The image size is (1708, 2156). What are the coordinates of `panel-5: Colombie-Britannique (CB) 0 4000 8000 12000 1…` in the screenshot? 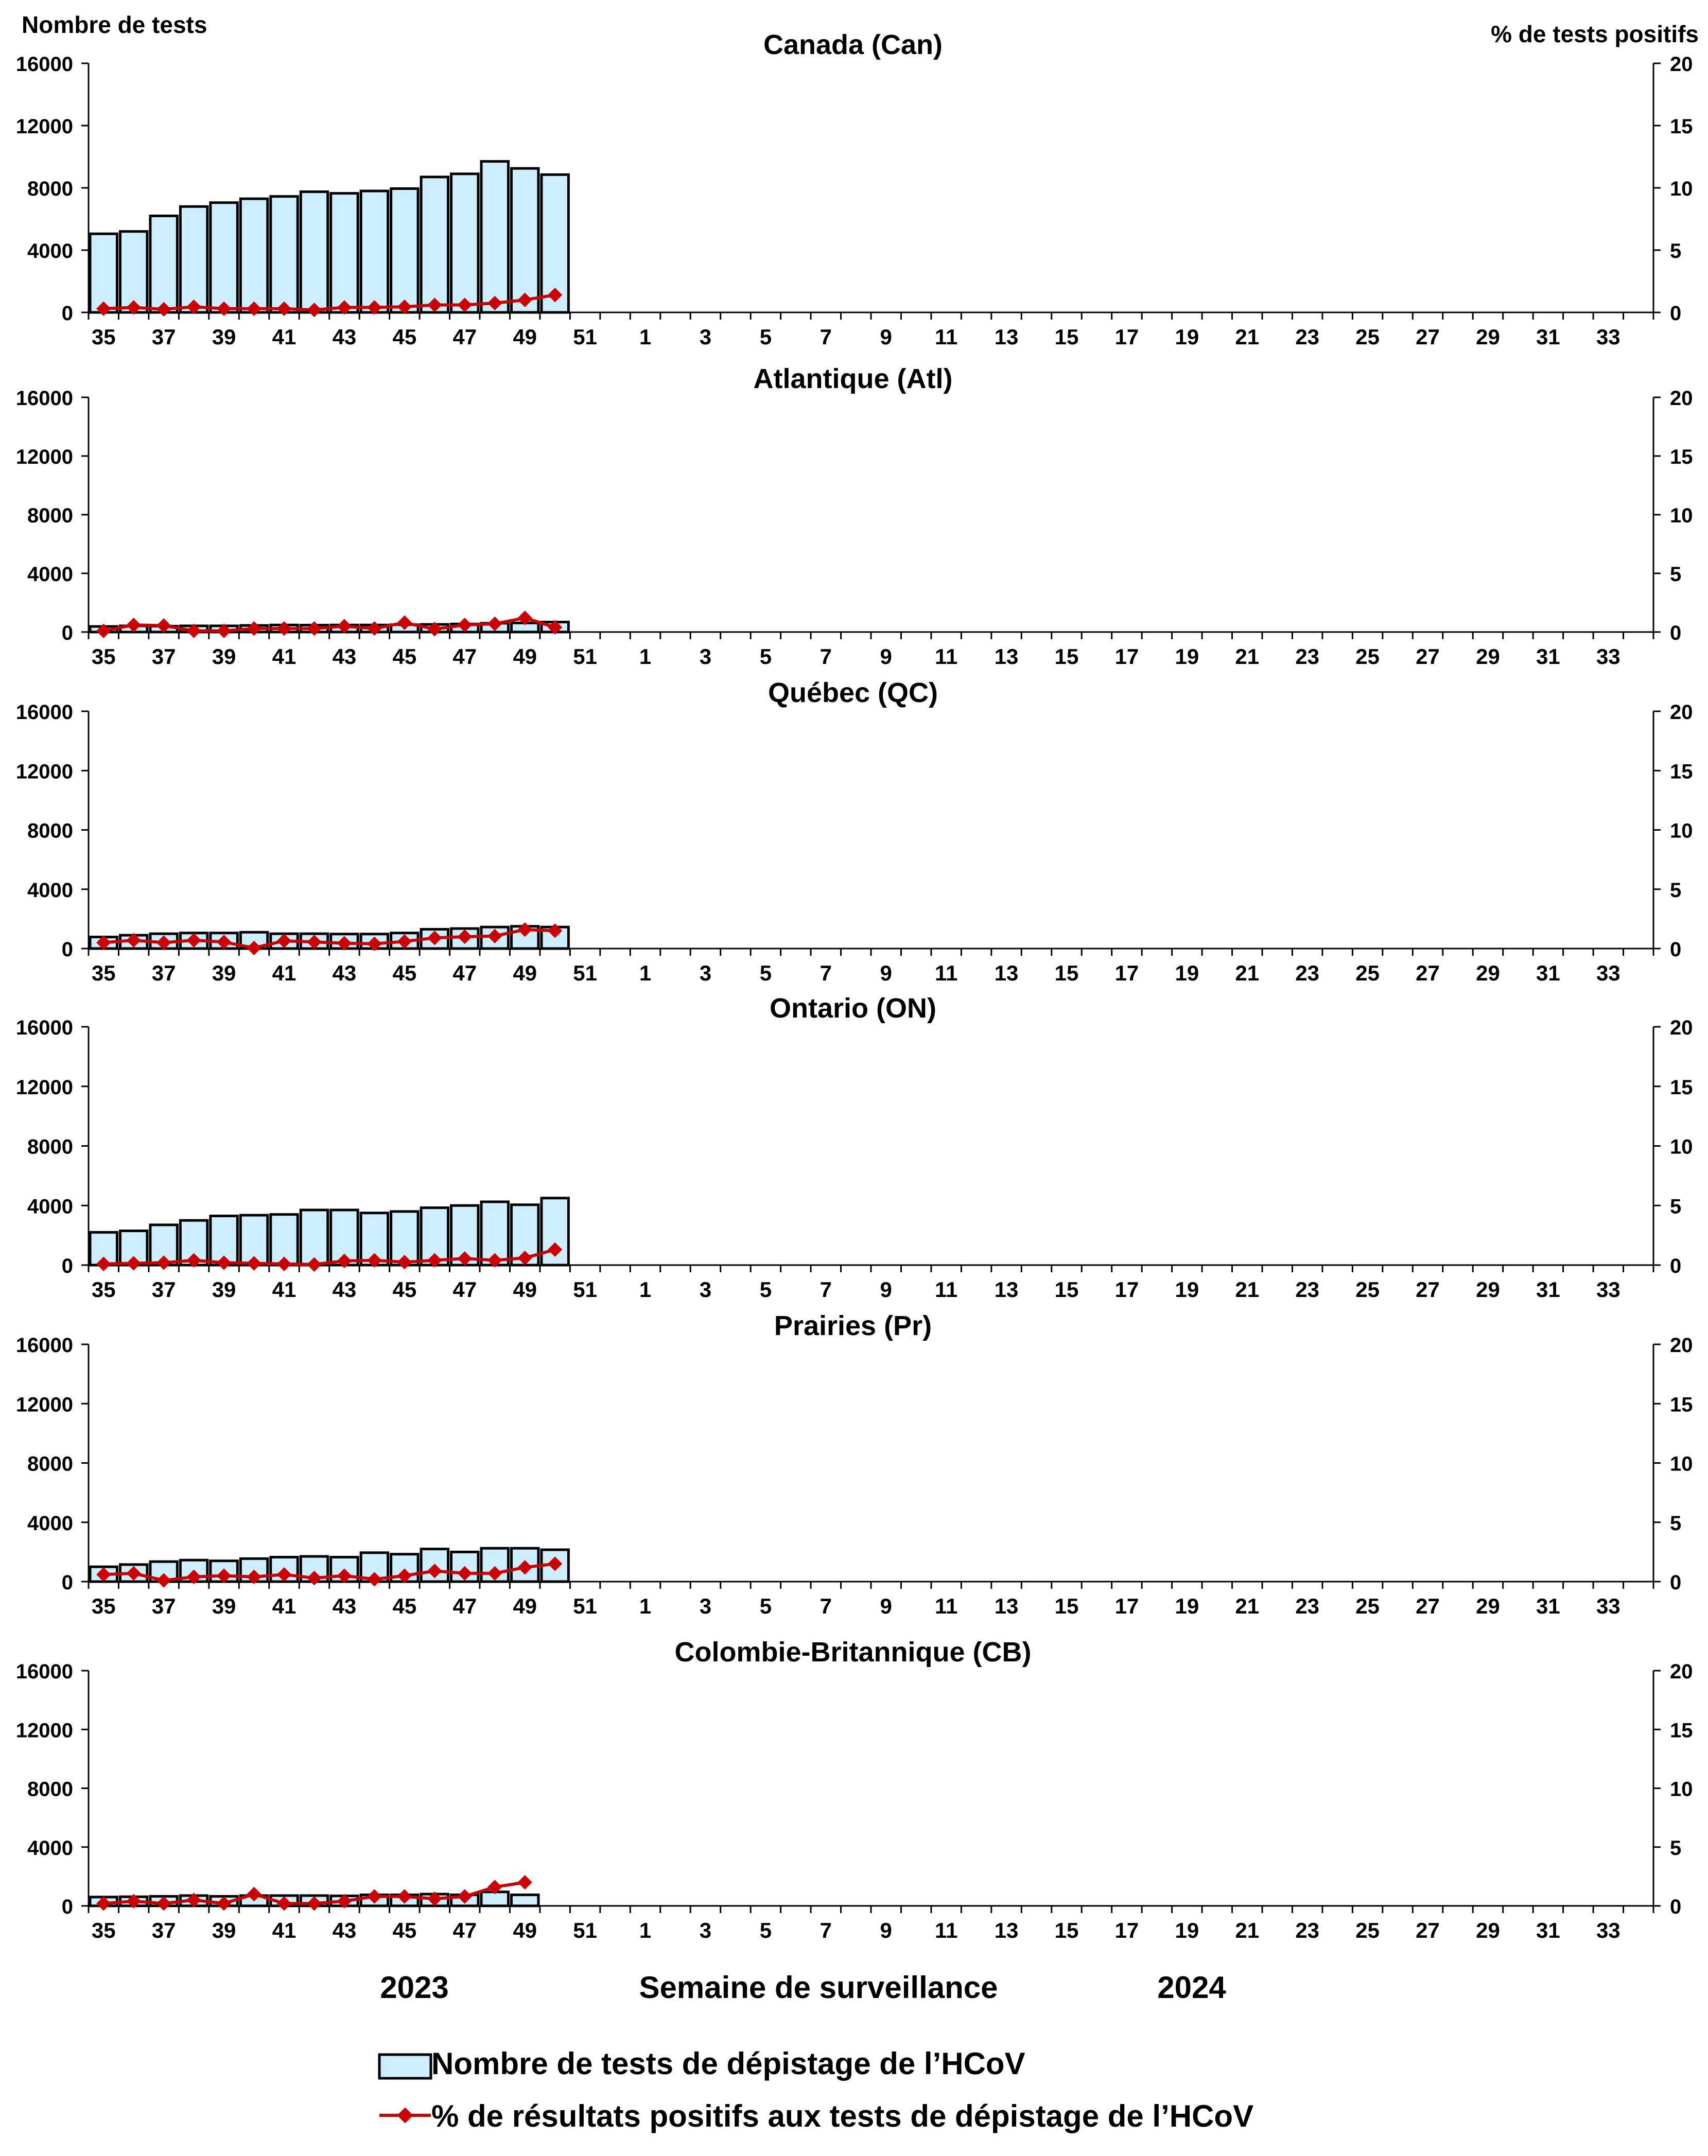 It's located at (855, 1790).